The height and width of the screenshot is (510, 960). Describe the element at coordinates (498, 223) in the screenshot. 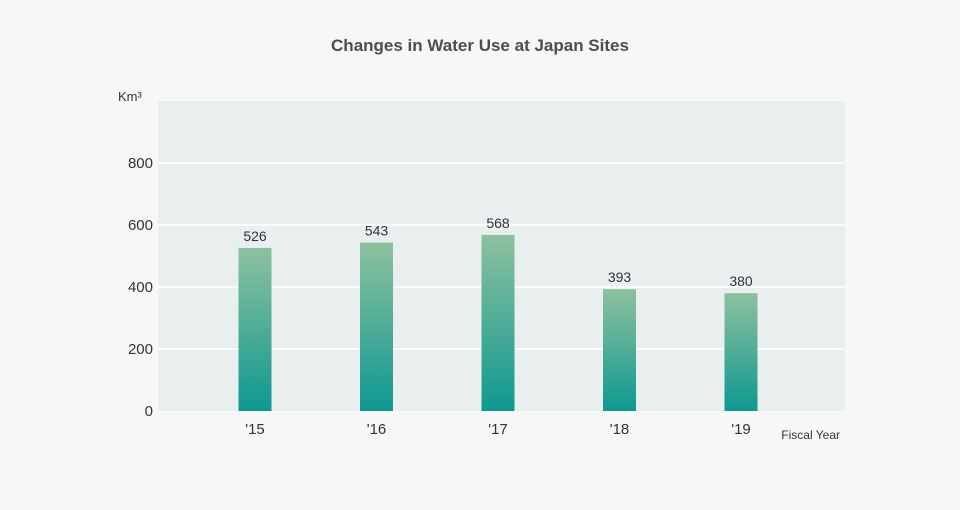

I see `data-label: 568` at that location.